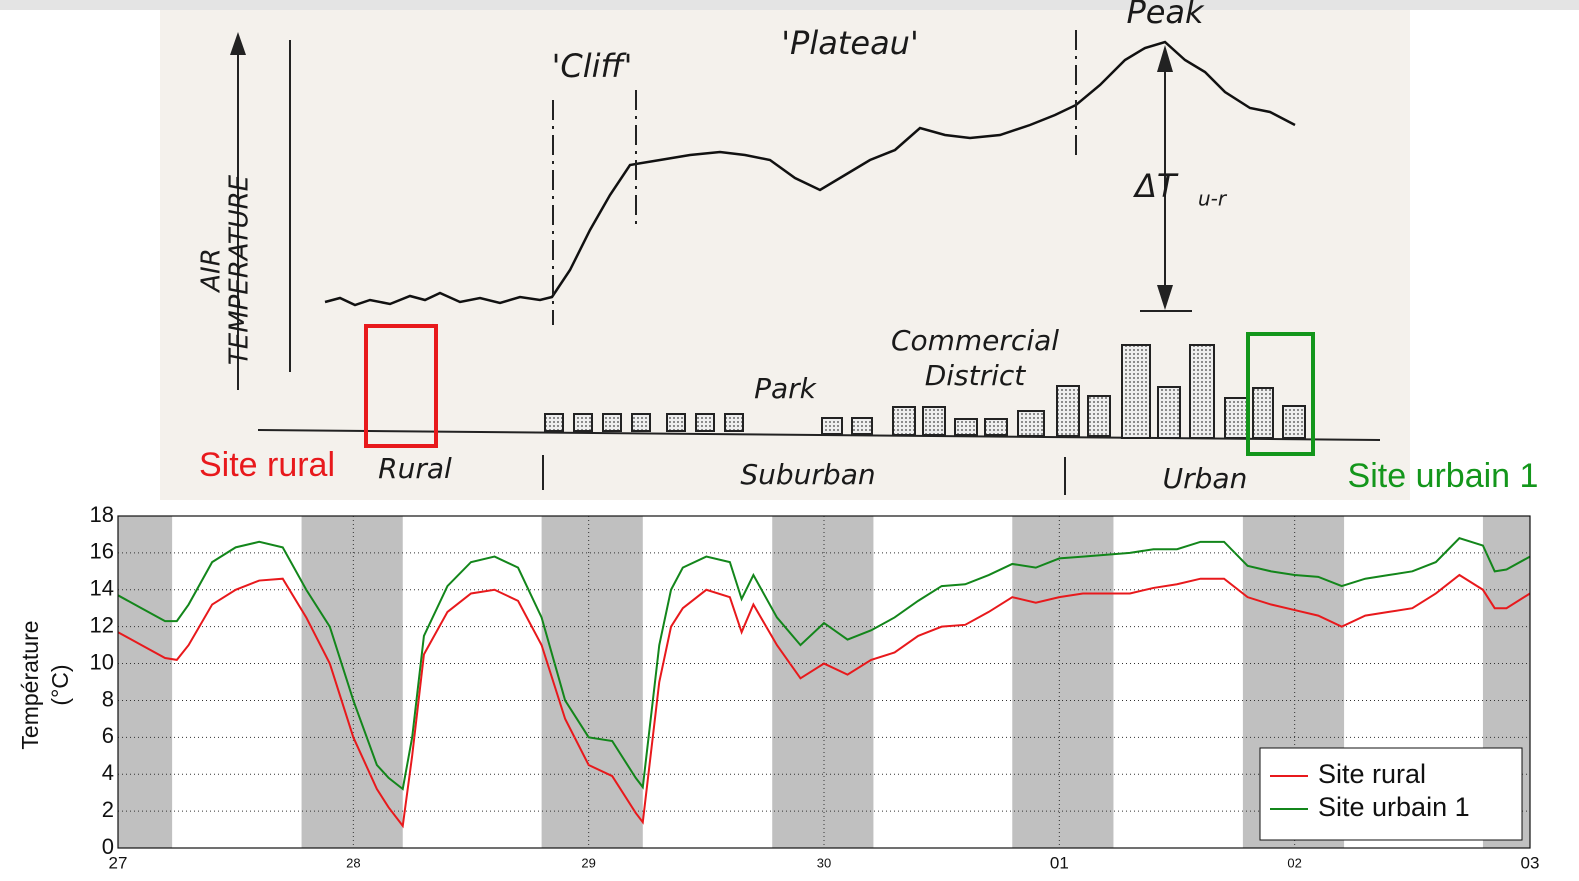  I want to click on y-tick-label: 10, so click(102, 661).